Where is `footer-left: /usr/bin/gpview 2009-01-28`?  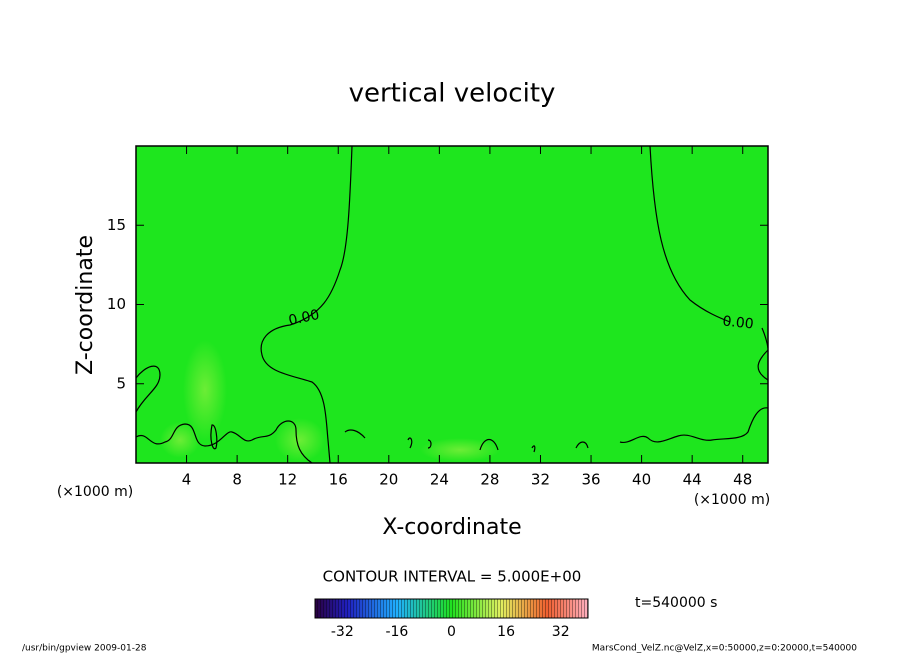 footer-left: /usr/bin/gpview 2009-01-28 is located at coordinates (84, 649).